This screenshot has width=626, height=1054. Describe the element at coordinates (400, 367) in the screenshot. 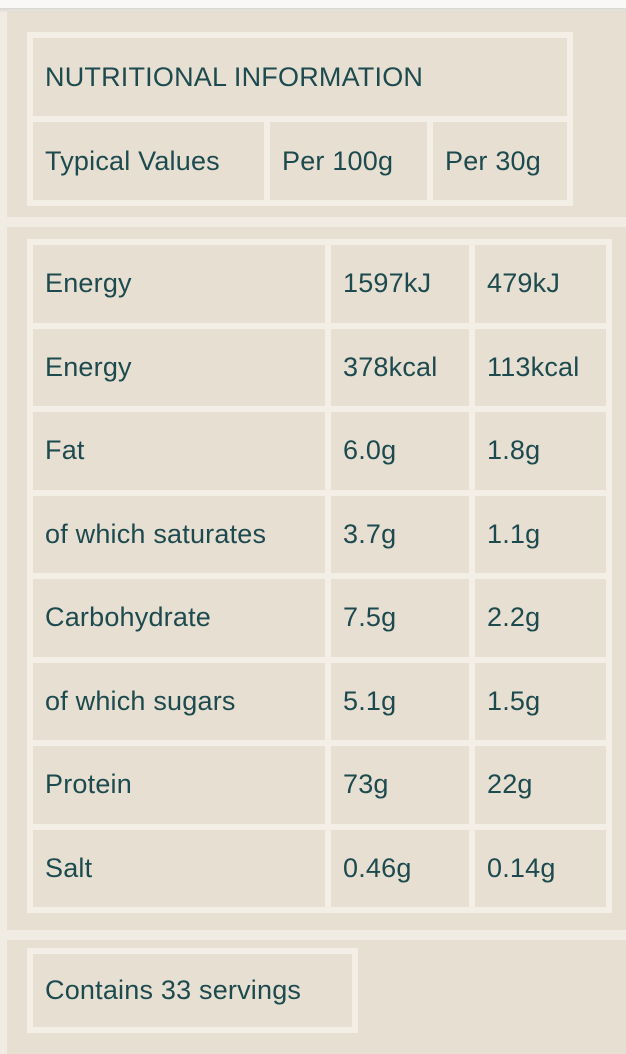

I see `row-value-per-100g: 378kcal` at that location.